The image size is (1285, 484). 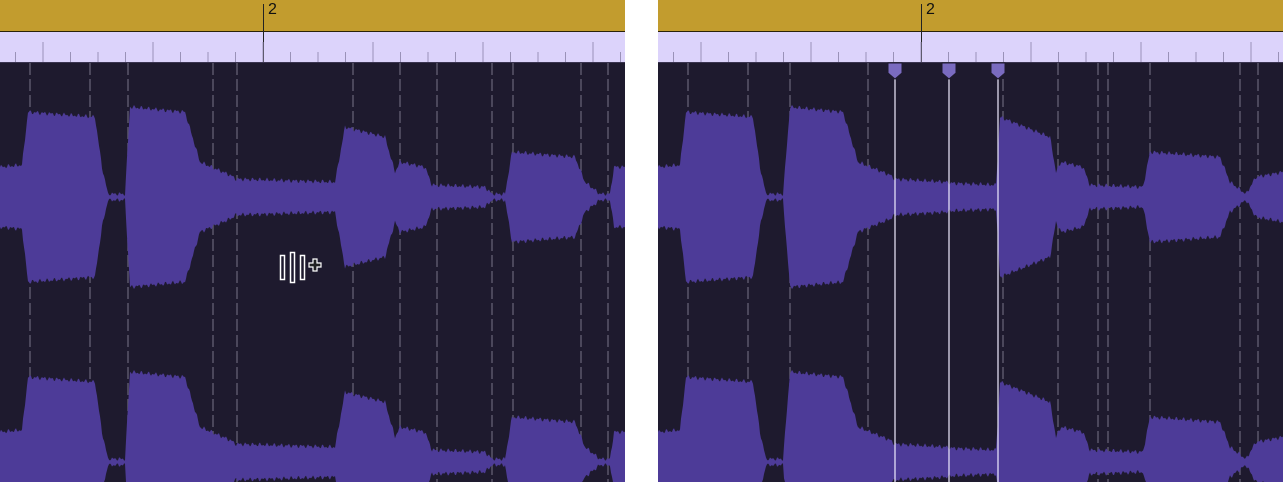 What do you see at coordinates (300, 267) in the screenshot?
I see `flex-marker-add-cursor-icon` at bounding box center [300, 267].